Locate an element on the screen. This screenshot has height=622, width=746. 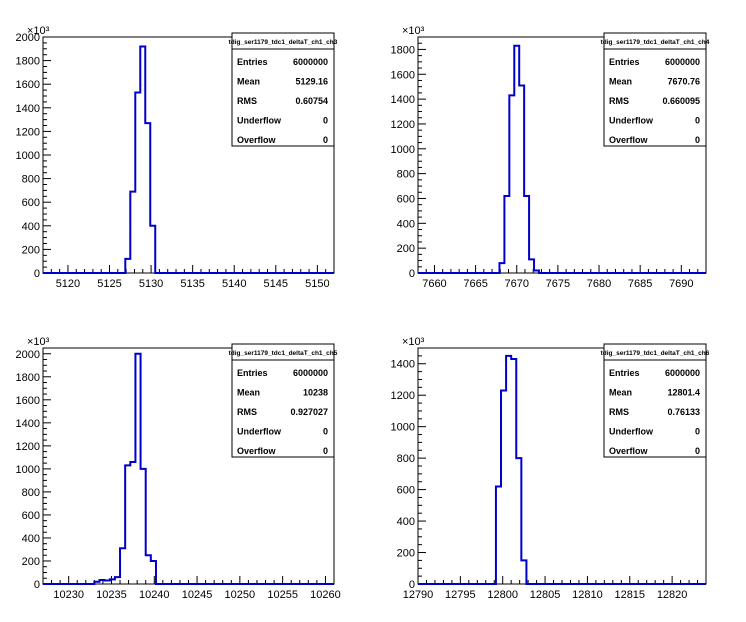
y-tick-label: 0 is located at coordinates (412, 274).